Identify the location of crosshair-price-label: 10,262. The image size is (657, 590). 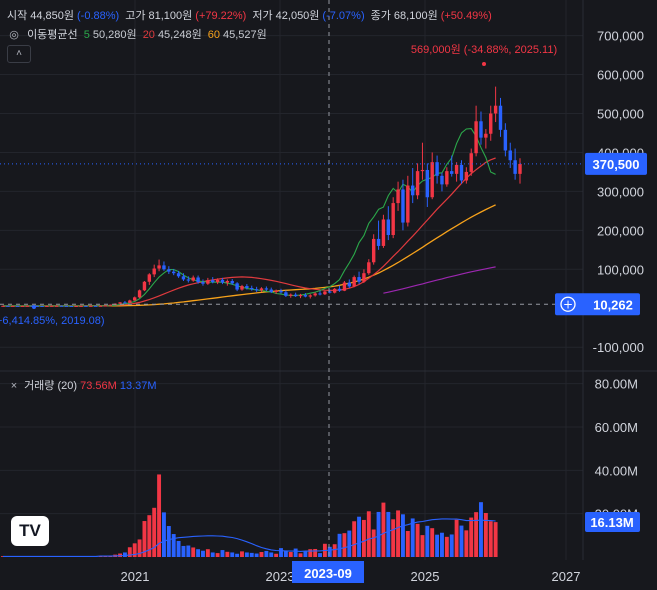
(613, 304).